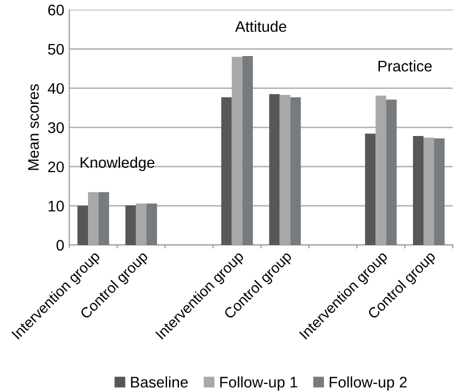 The width and height of the screenshot is (462, 392). I want to click on legend-label: Follow-up 1, so click(259, 383).